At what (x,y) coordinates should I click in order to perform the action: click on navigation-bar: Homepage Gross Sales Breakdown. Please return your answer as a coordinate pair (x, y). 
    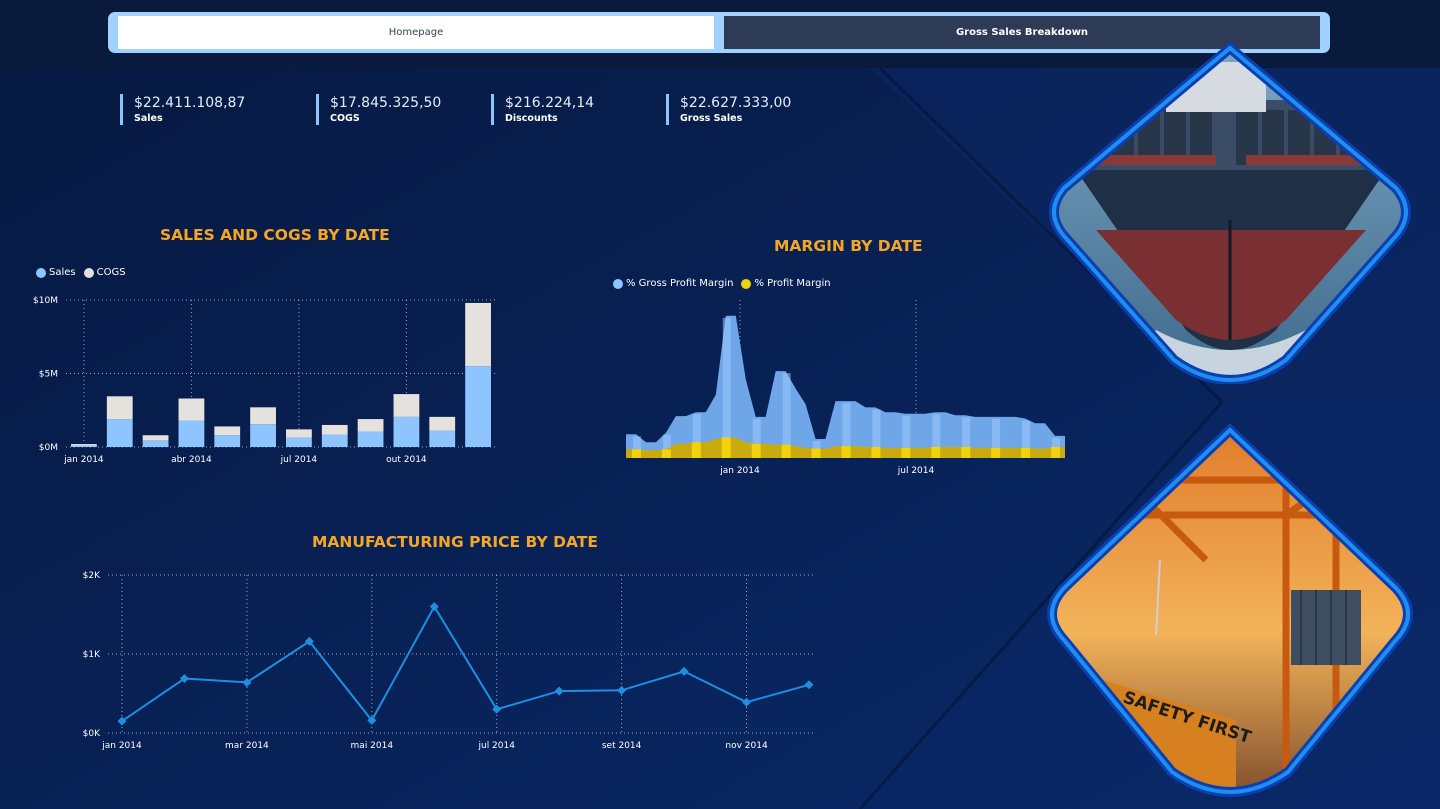
    Looking at the image, I should click on (719, 32).